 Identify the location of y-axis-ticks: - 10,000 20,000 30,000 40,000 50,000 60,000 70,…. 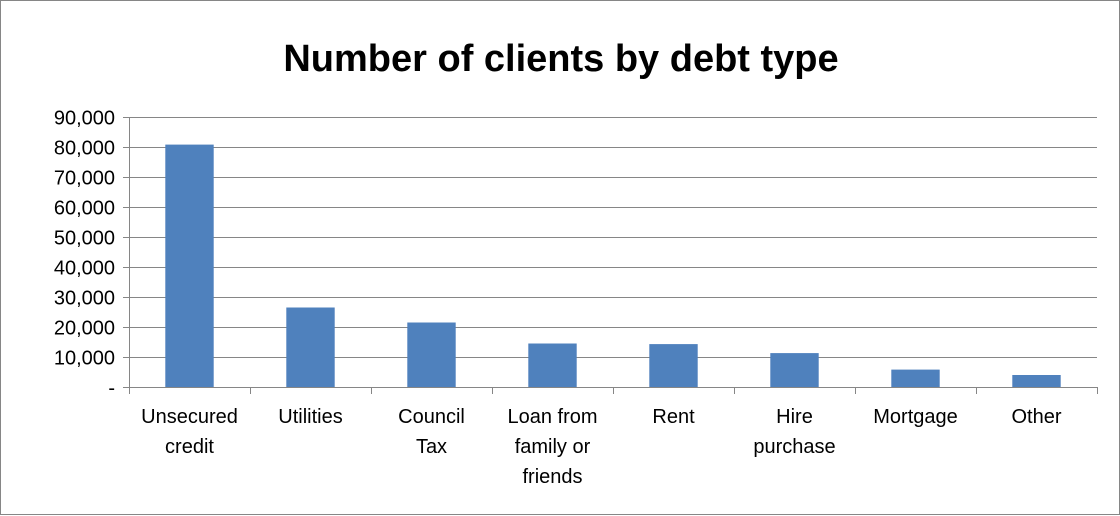
(84, 254).